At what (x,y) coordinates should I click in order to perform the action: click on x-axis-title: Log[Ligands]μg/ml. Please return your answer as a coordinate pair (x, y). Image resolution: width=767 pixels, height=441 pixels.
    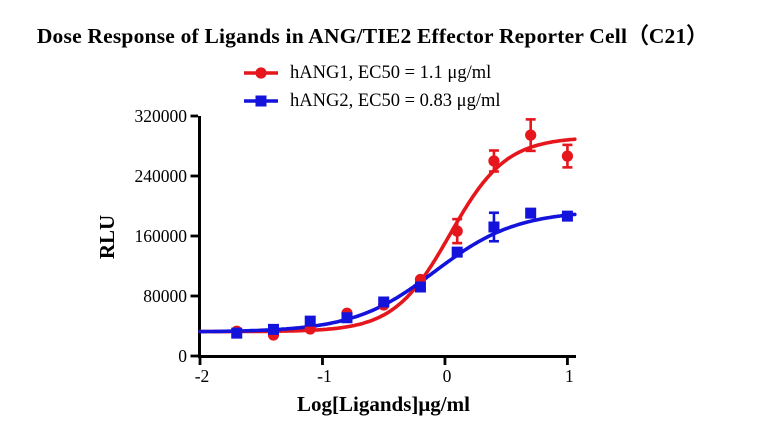
    Looking at the image, I should click on (383, 404).